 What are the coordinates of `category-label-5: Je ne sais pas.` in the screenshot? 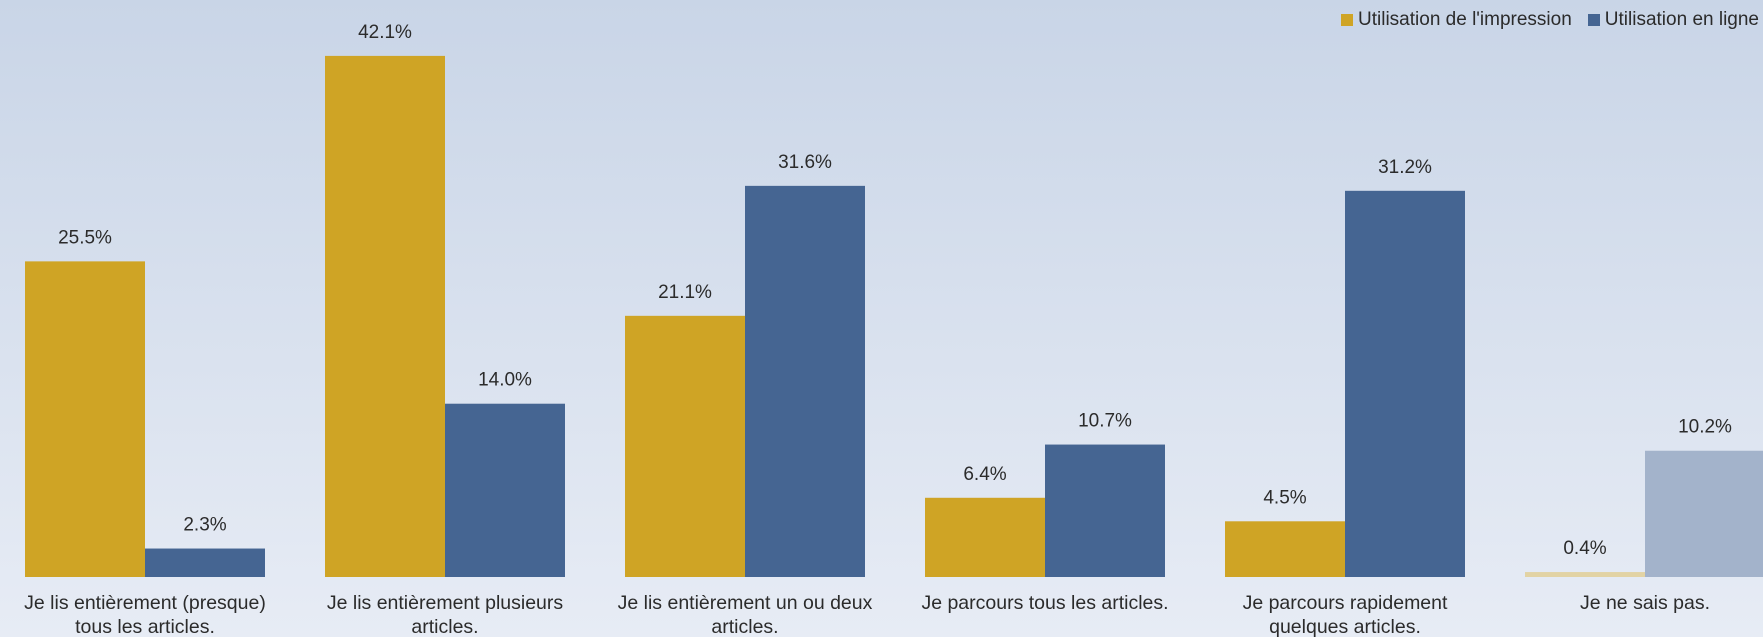 It's located at (1645, 603).